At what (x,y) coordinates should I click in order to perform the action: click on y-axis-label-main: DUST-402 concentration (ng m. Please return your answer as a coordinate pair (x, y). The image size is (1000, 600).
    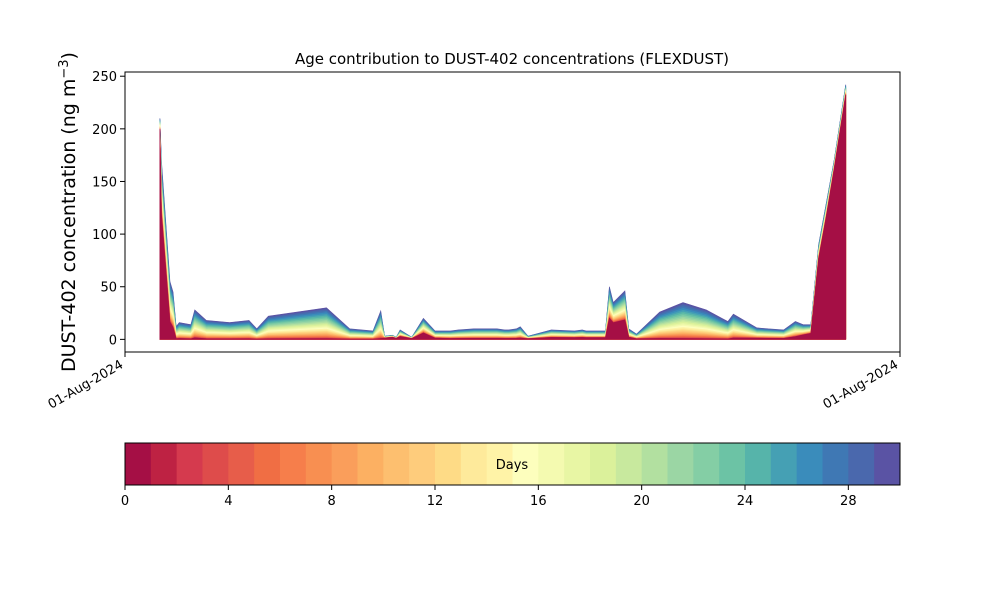
    Looking at the image, I should click on (69, 225).